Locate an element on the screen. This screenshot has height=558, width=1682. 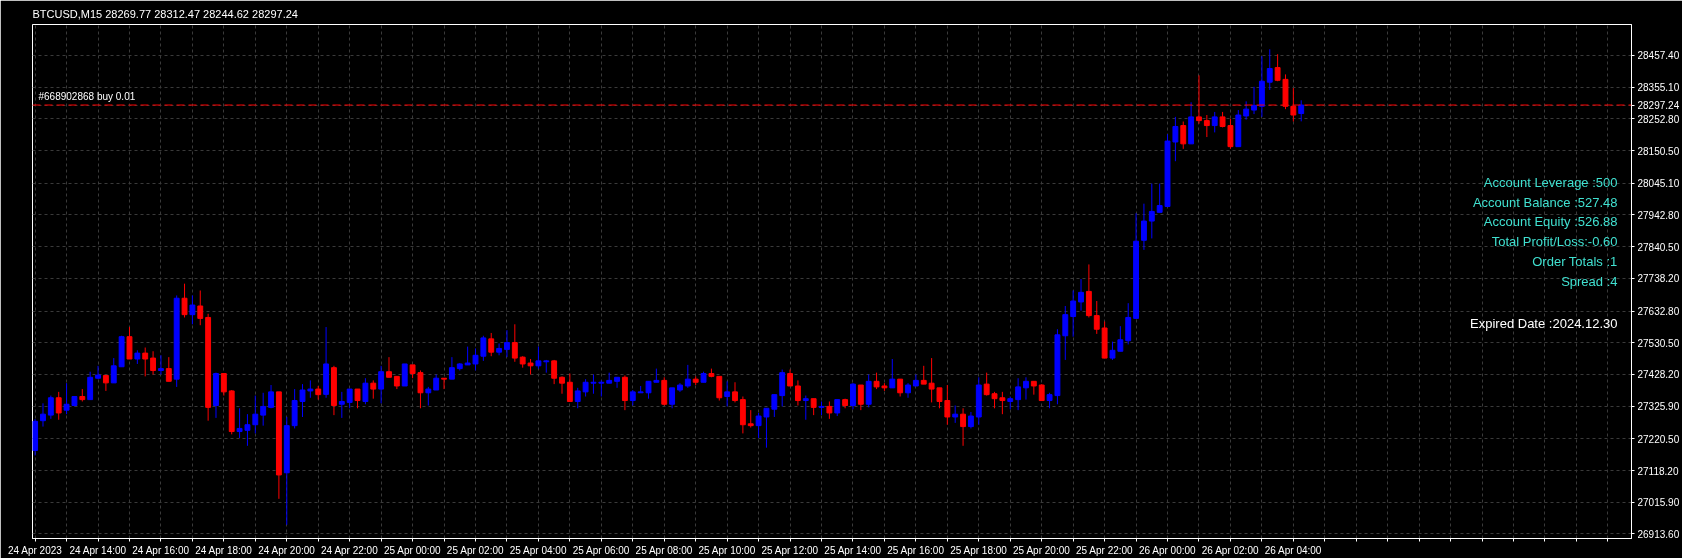
y-tick-label: 28150.50 is located at coordinates (1658, 151).